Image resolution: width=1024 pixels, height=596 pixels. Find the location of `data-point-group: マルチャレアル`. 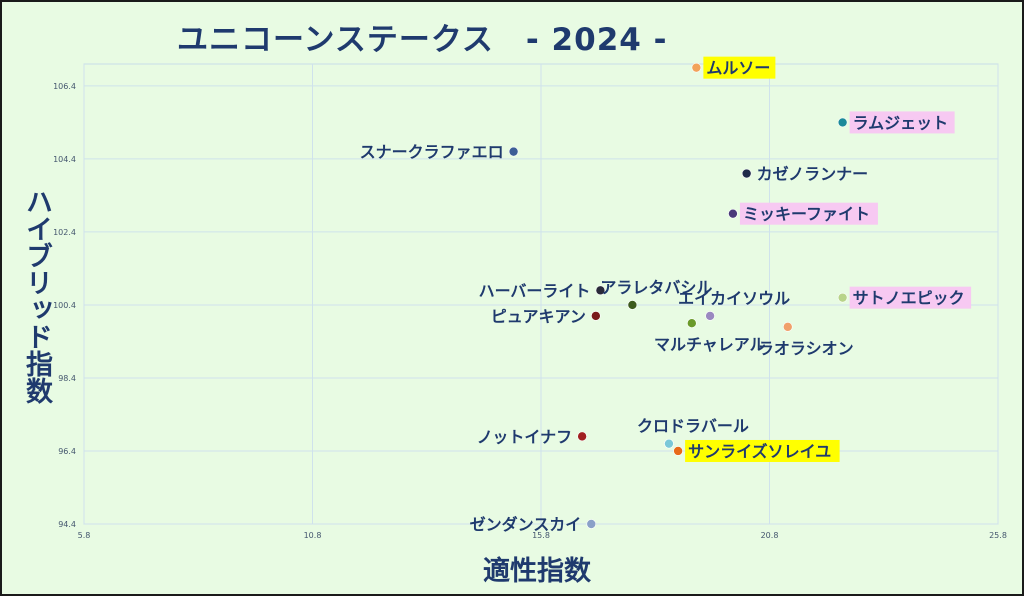

data-point-group: マルチャレアル is located at coordinates (710, 336).